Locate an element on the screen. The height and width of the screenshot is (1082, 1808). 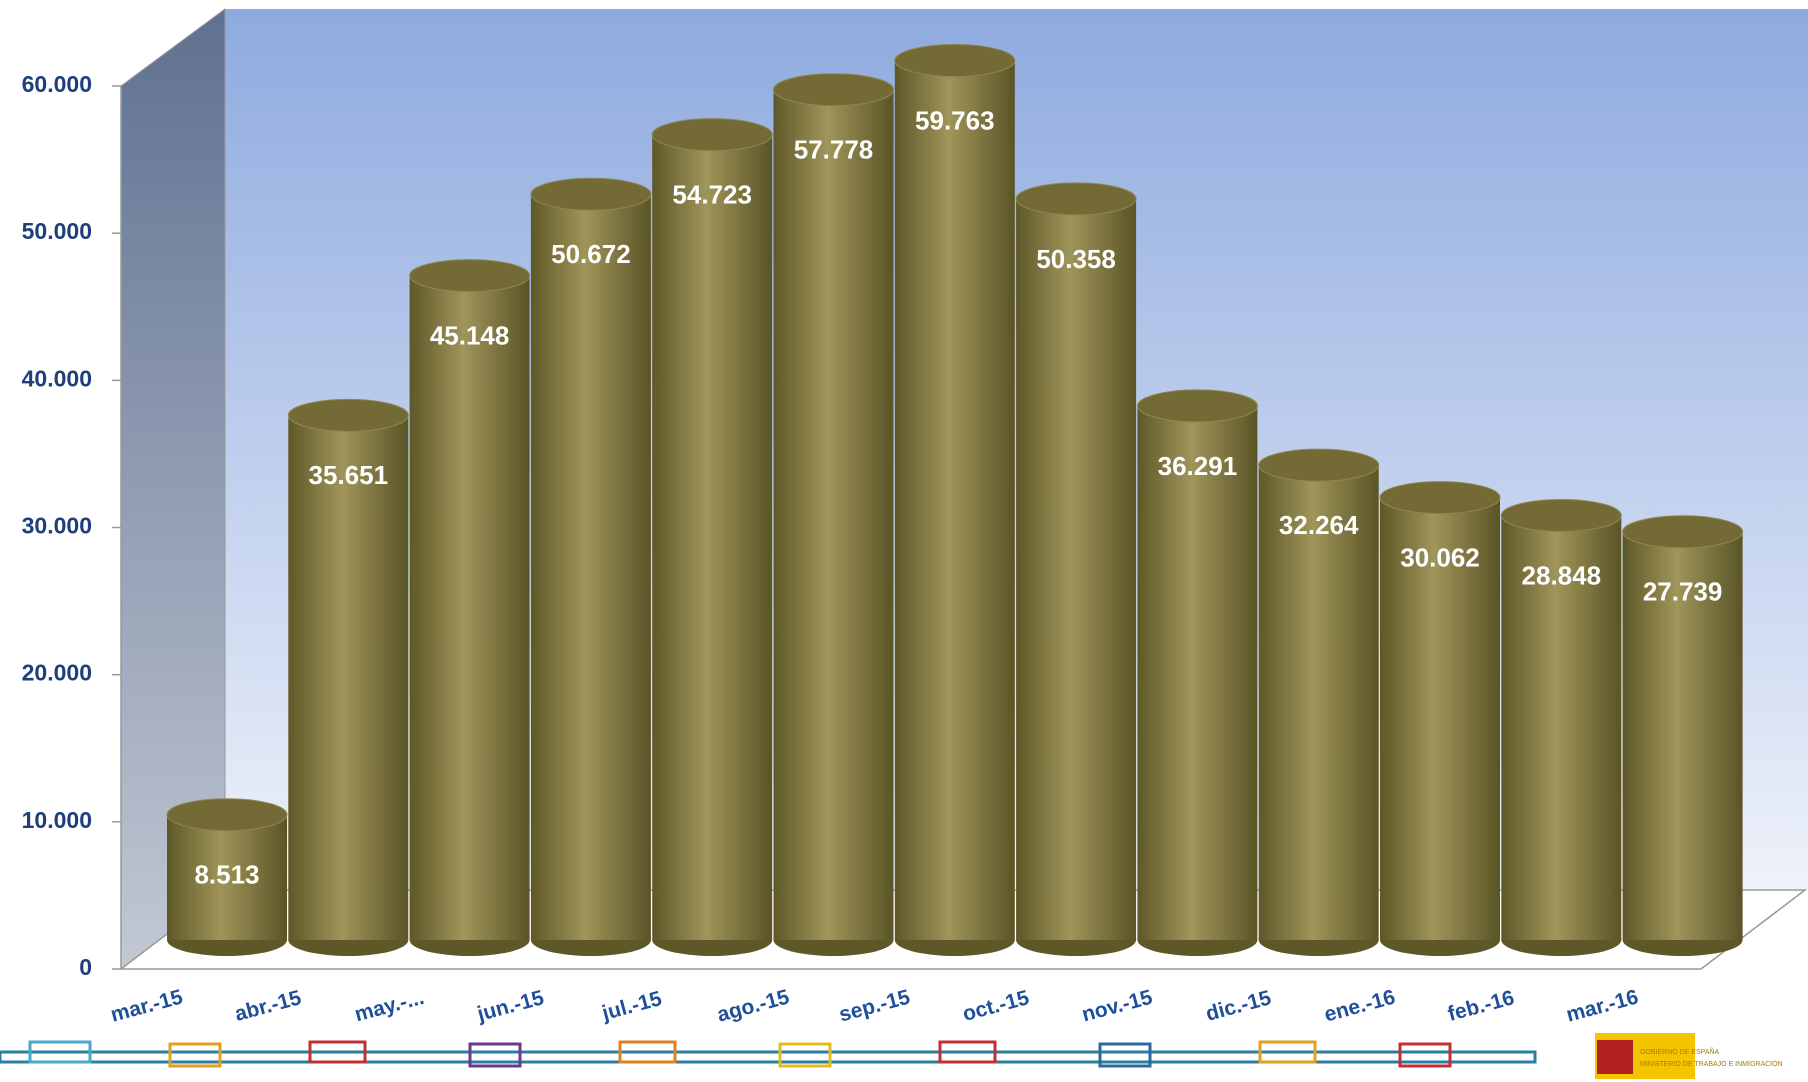
footer-chain is located at coordinates (847, 1056).